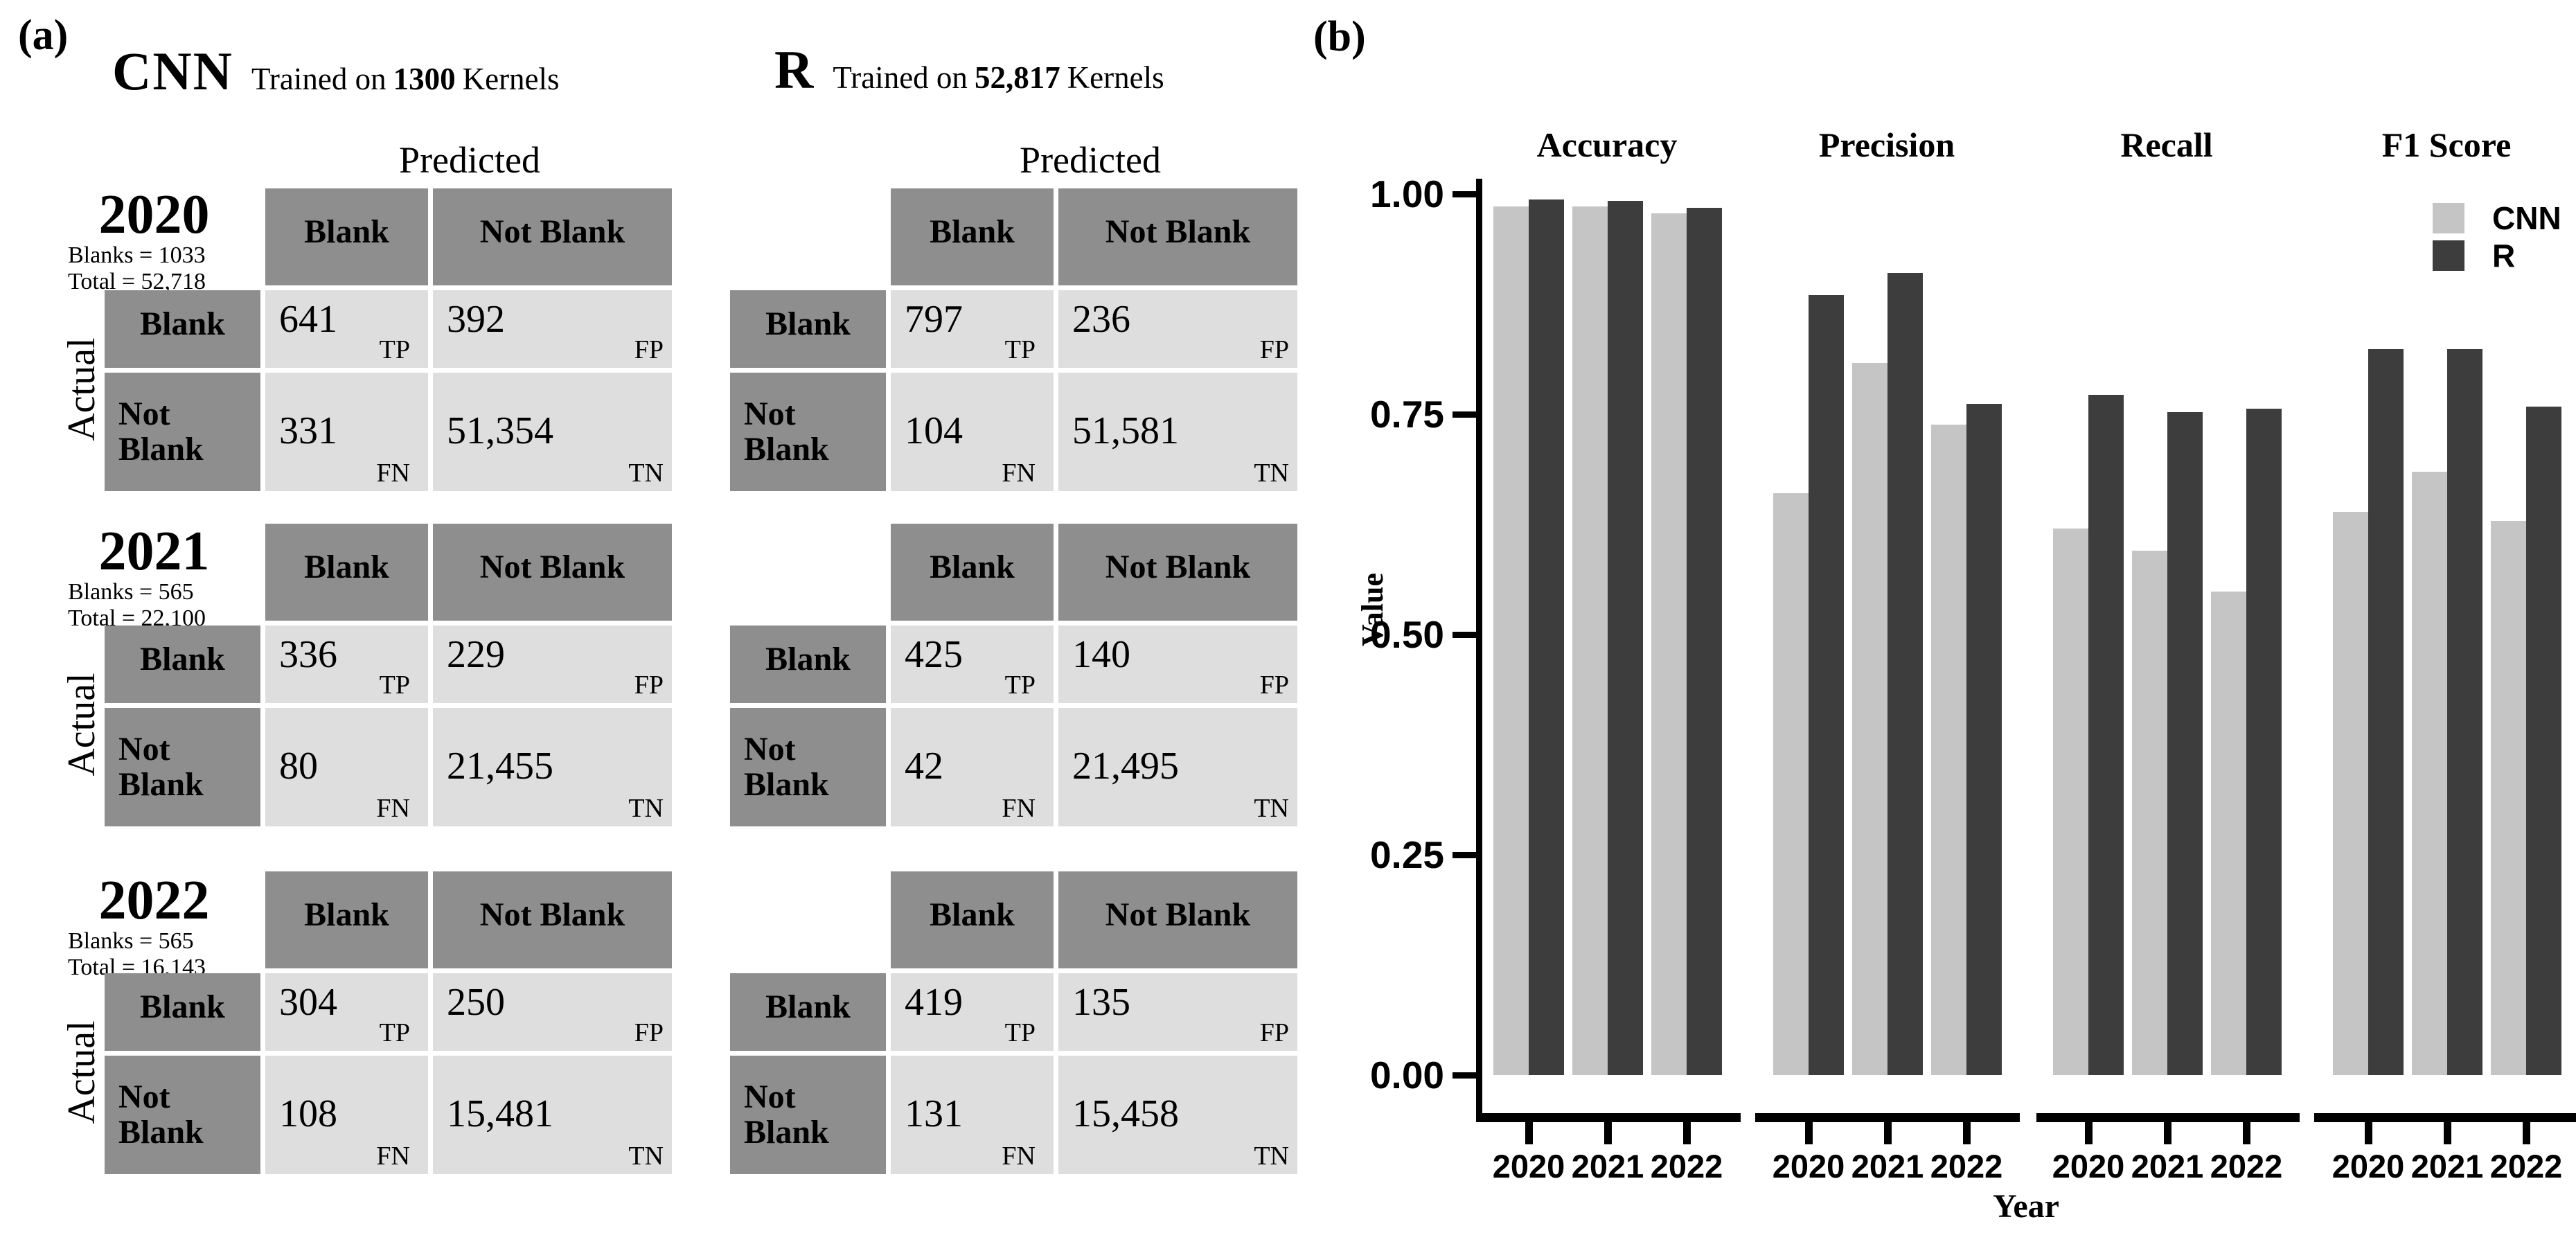  Describe the element at coordinates (1177, 1012) in the screenshot. I see `cell-fp: 135 FP` at that location.